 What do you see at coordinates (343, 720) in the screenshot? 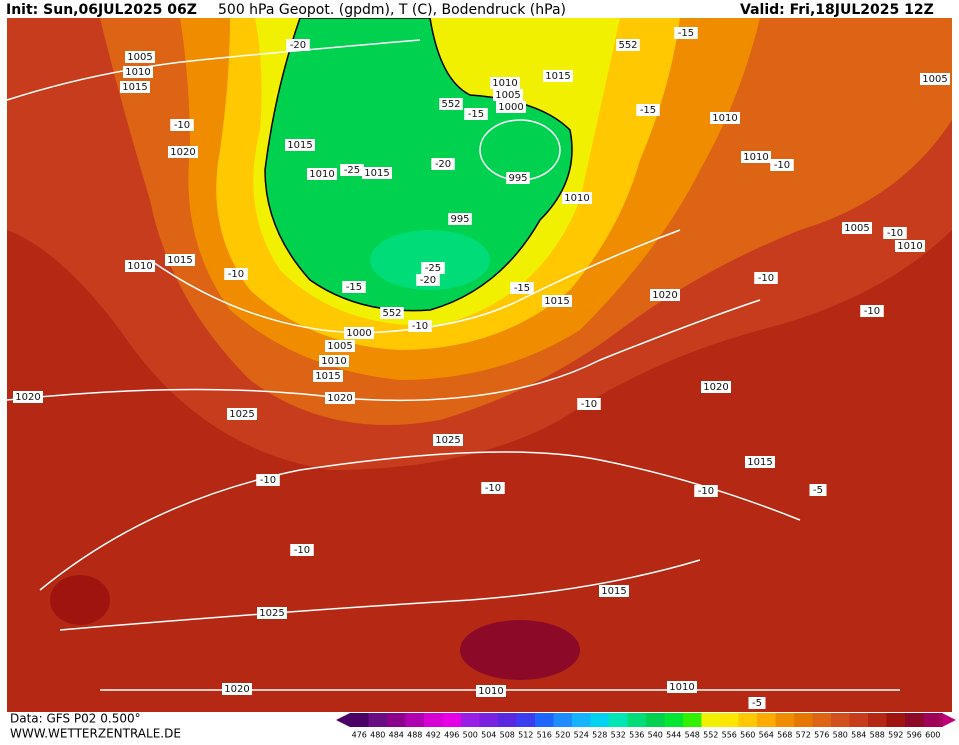
I see `colorbar-arrow-left` at bounding box center [343, 720].